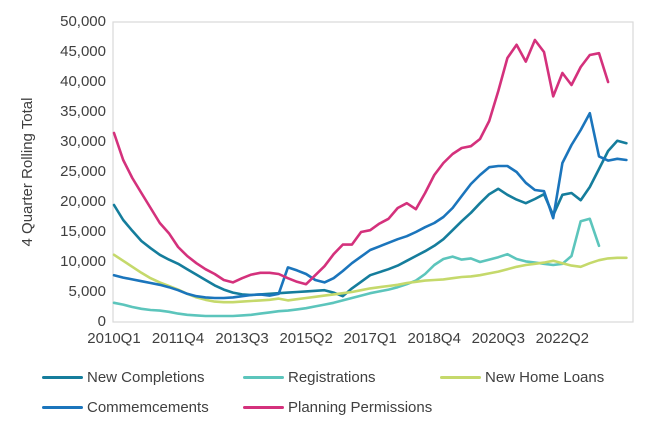  I want to click on legend-item-planning-permissions: Planning Permissions, so click(337, 407).